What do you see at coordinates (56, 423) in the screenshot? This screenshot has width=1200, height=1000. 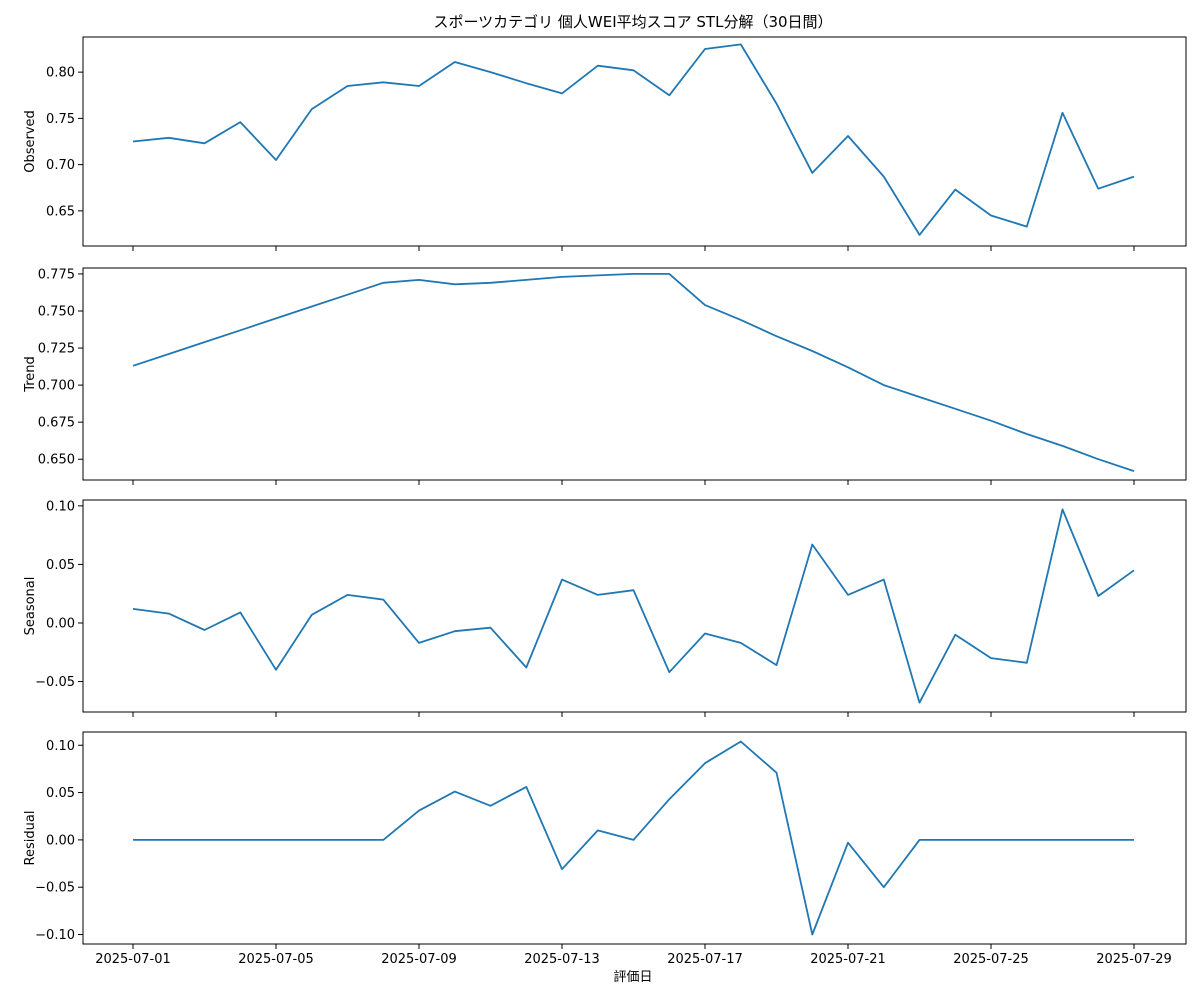 I see `y-tick-label: 0.675` at bounding box center [56, 423].